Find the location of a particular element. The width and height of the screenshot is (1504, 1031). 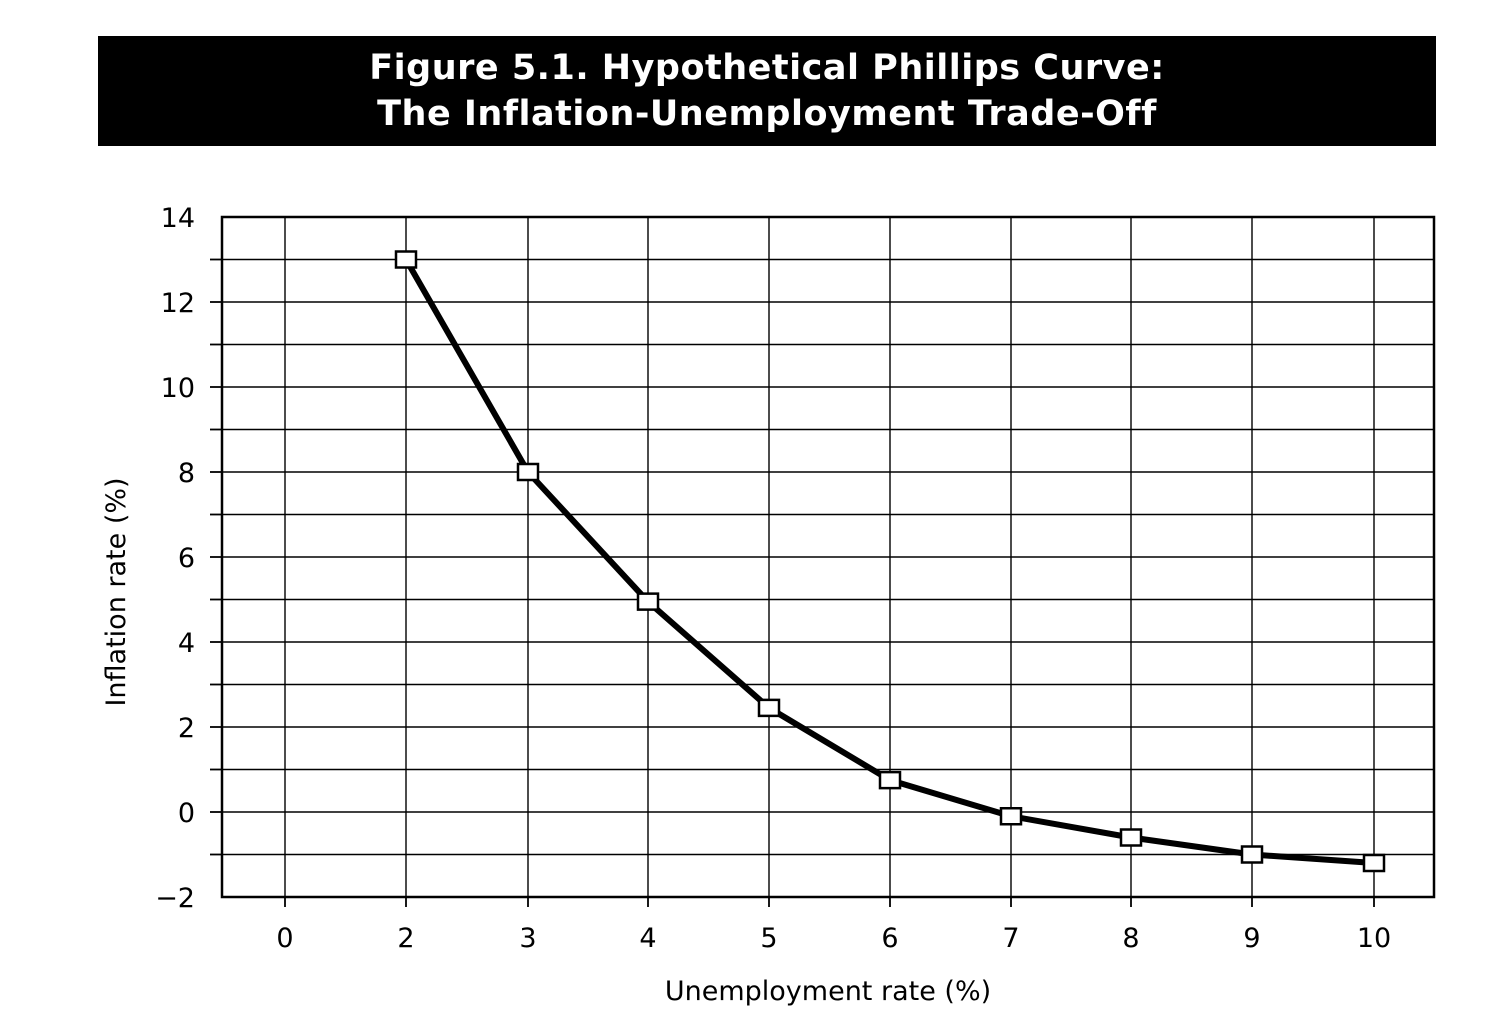

chart-title-line-2: The Inflation-Unemployment Trade-Off is located at coordinates (767, 114).